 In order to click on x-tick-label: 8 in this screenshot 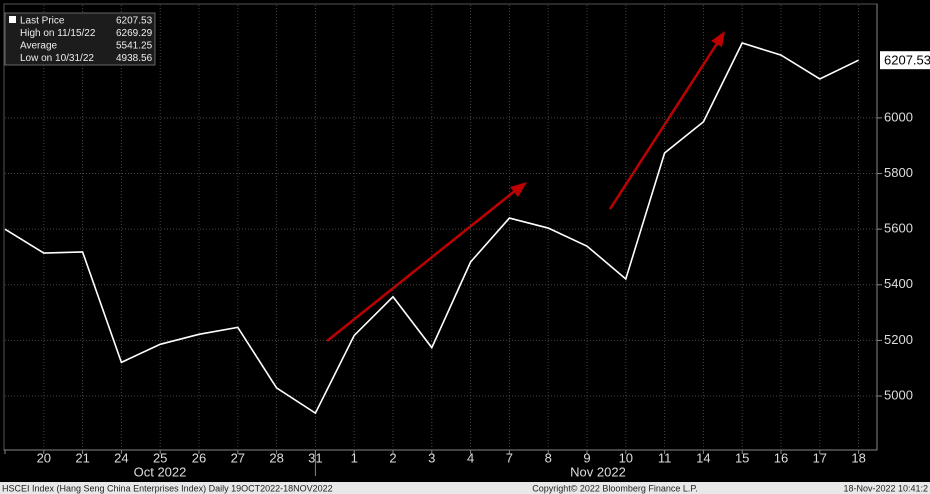, I will do `click(548, 457)`.